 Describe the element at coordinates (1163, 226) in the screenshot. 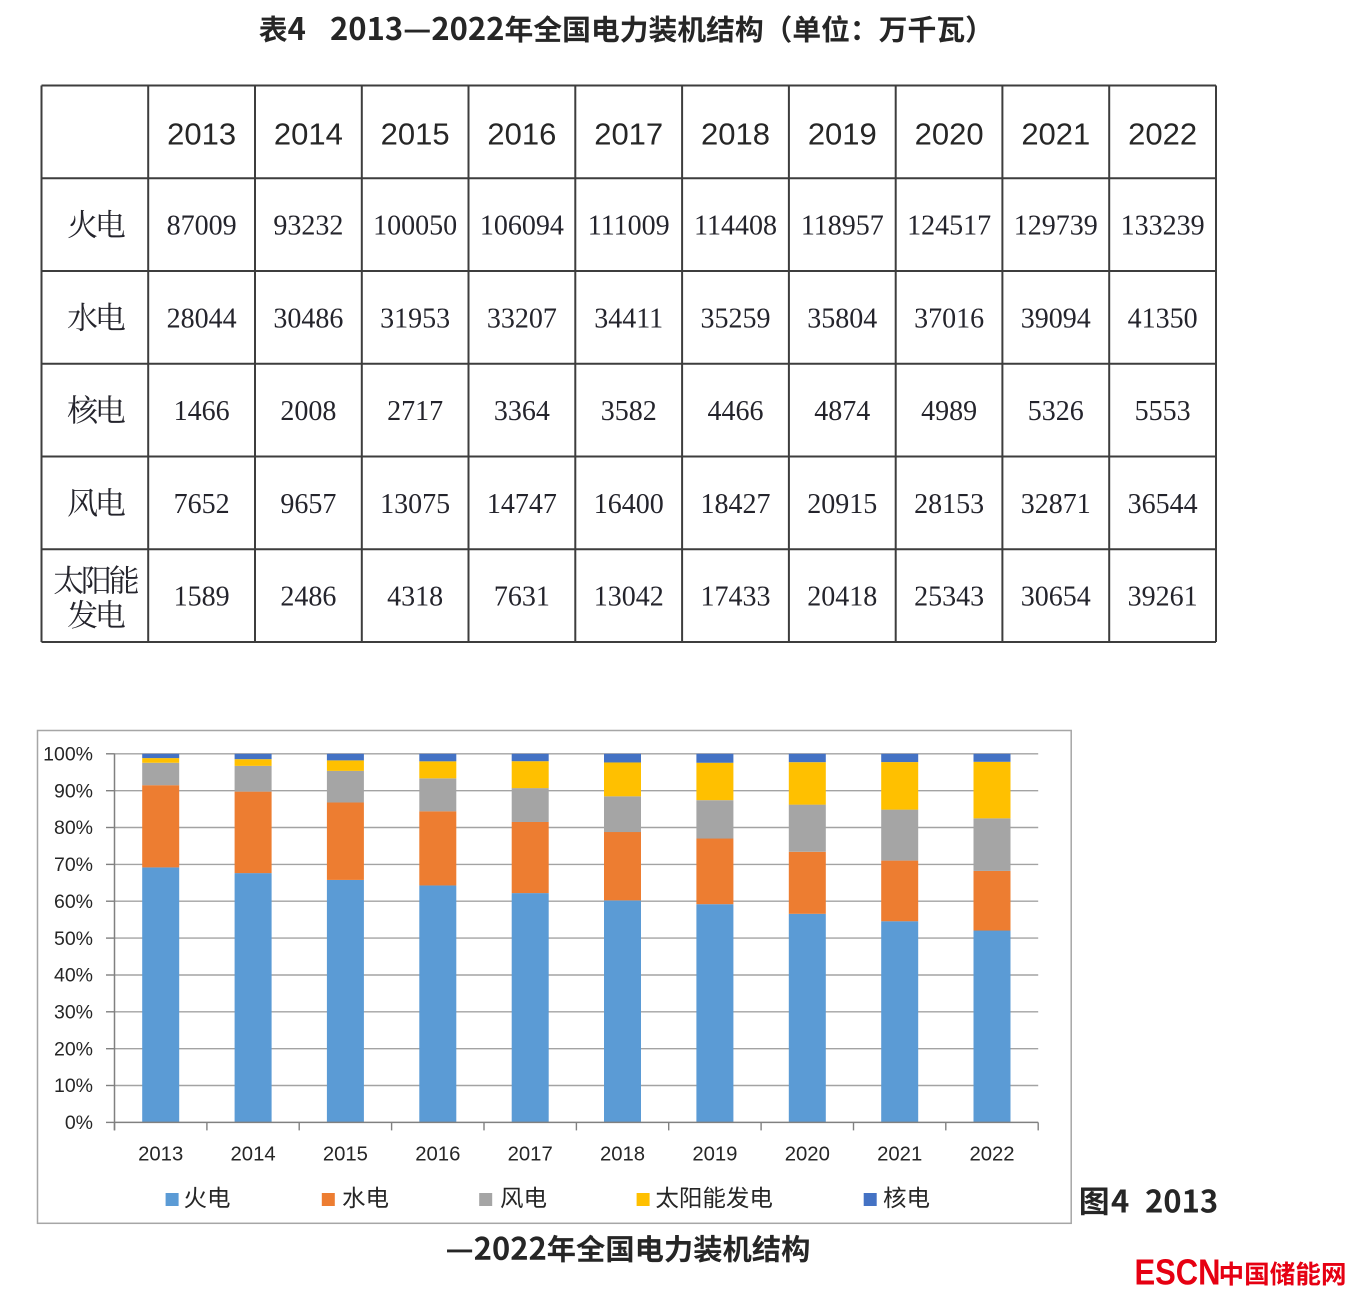

I see `svg-text: 133239` at that location.